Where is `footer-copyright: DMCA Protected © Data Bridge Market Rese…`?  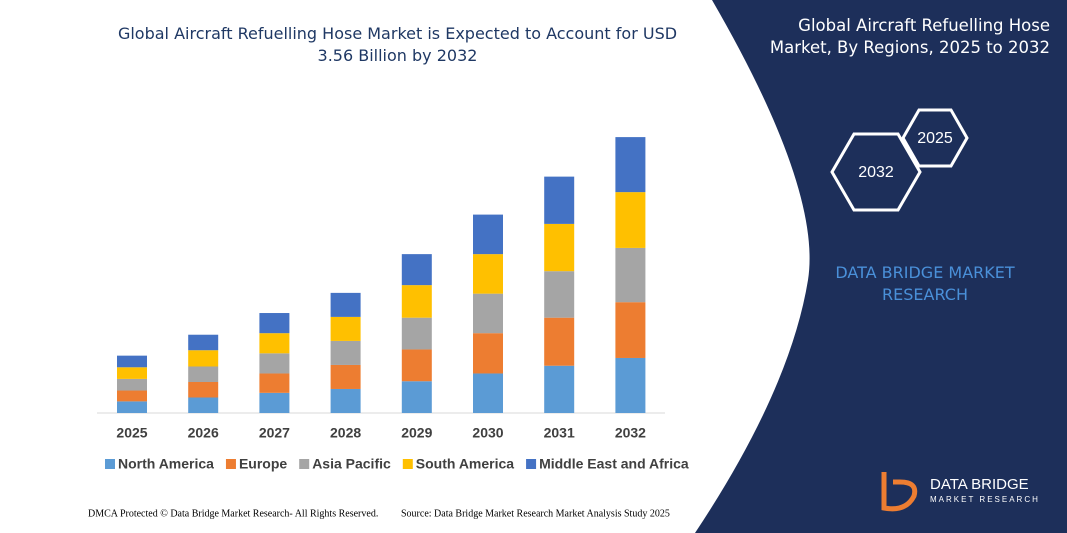
footer-copyright: DMCA Protected © Data Bridge Market Rese… is located at coordinates (233, 513).